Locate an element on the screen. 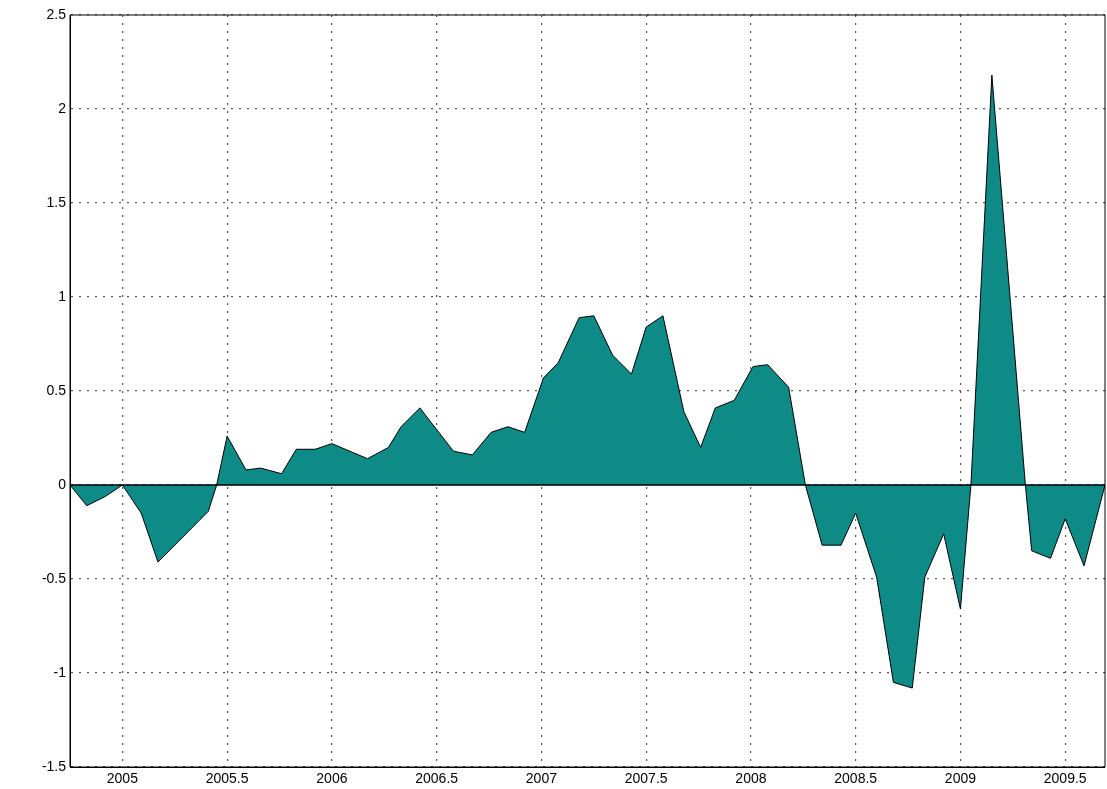 This screenshot has width=1107, height=789. x-tick-label: 2009 is located at coordinates (960, 778).